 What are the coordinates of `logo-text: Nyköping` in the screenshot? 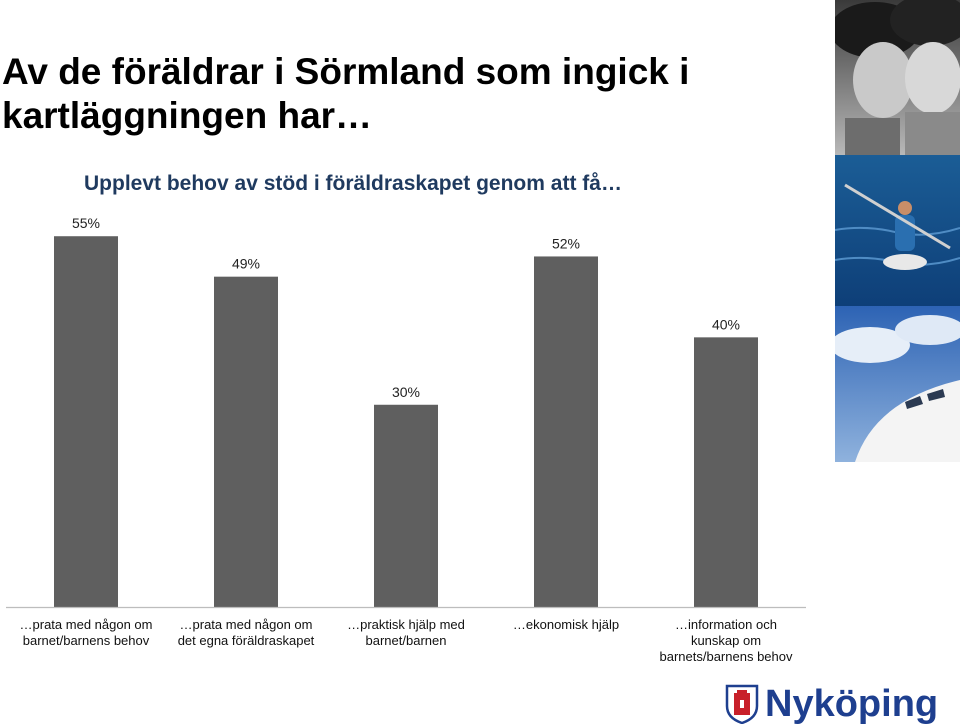 It's located at (852, 704).